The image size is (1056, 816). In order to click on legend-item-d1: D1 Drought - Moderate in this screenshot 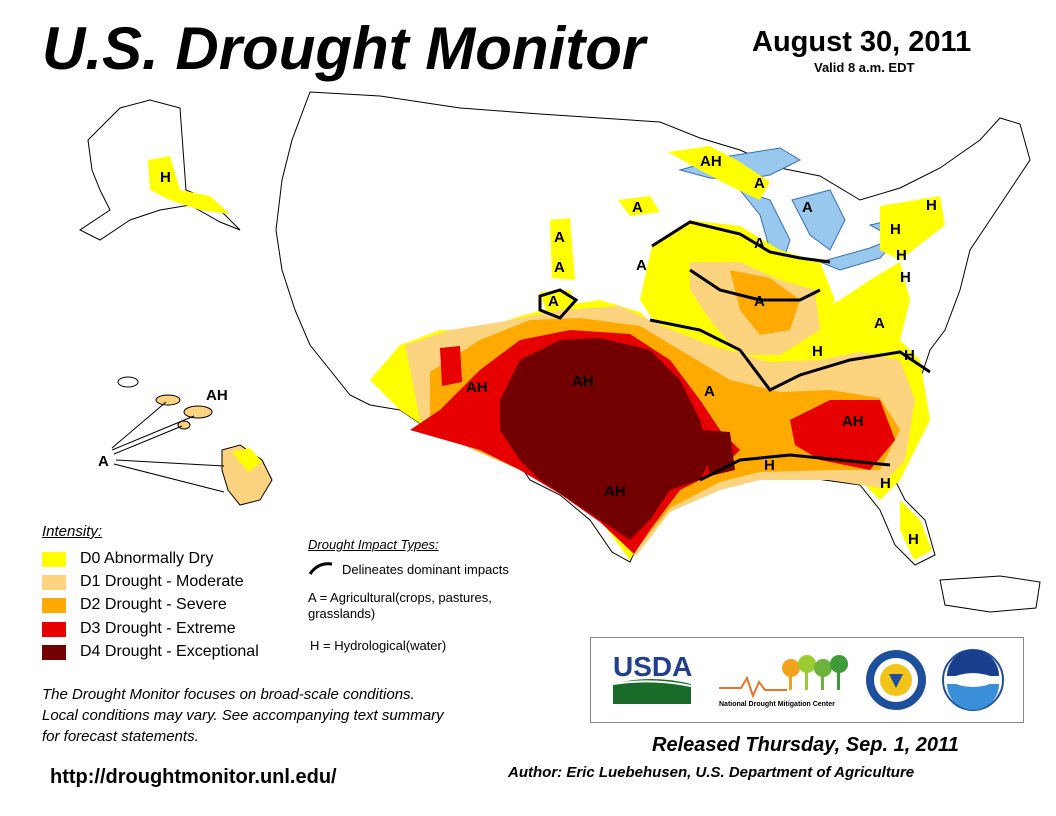, I will do `click(143, 582)`.